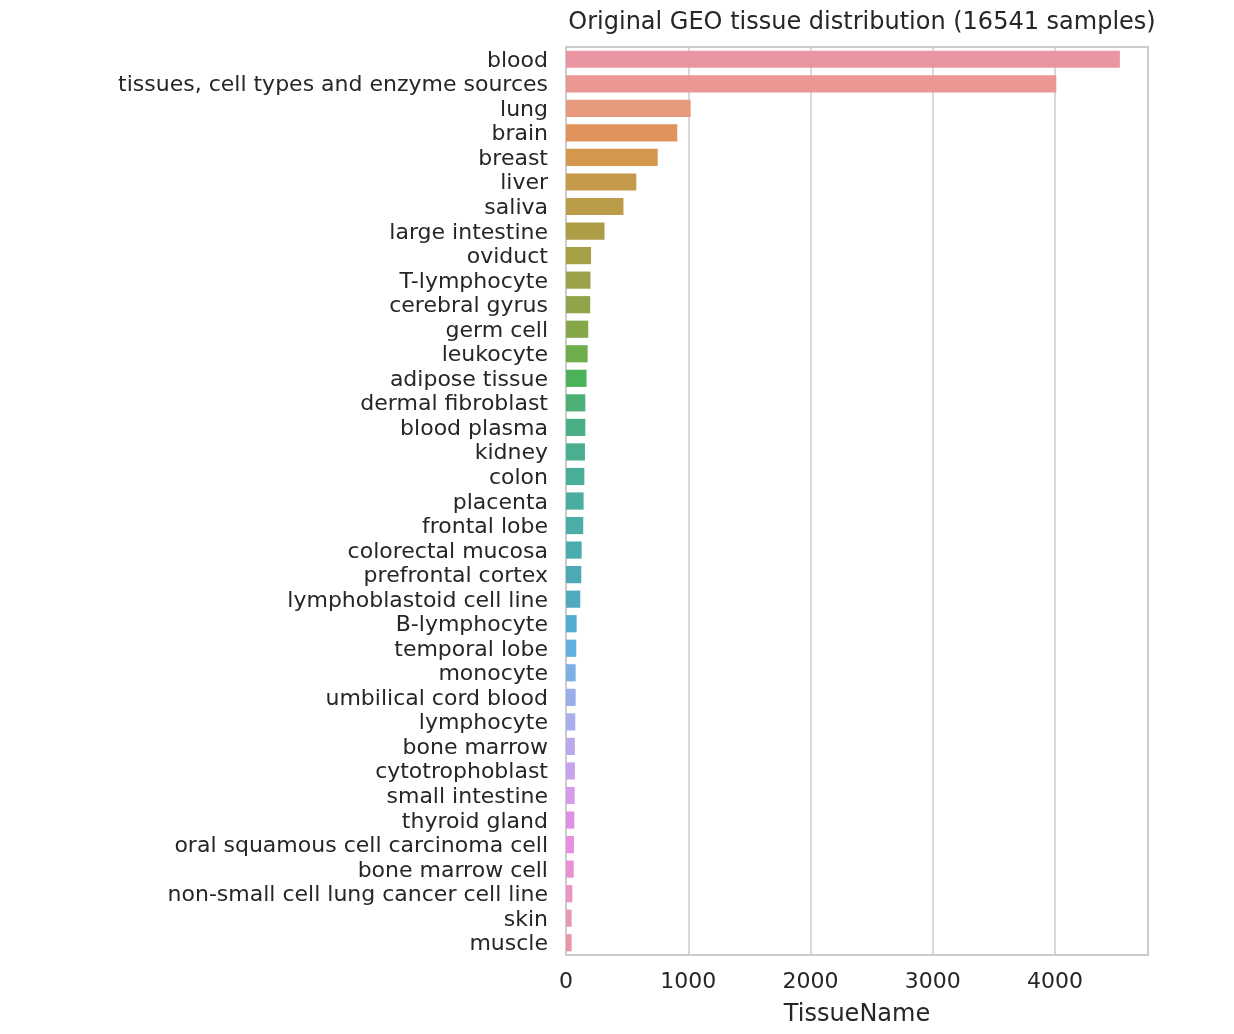  I want to click on y-tick-label: oviduct, so click(507, 256).